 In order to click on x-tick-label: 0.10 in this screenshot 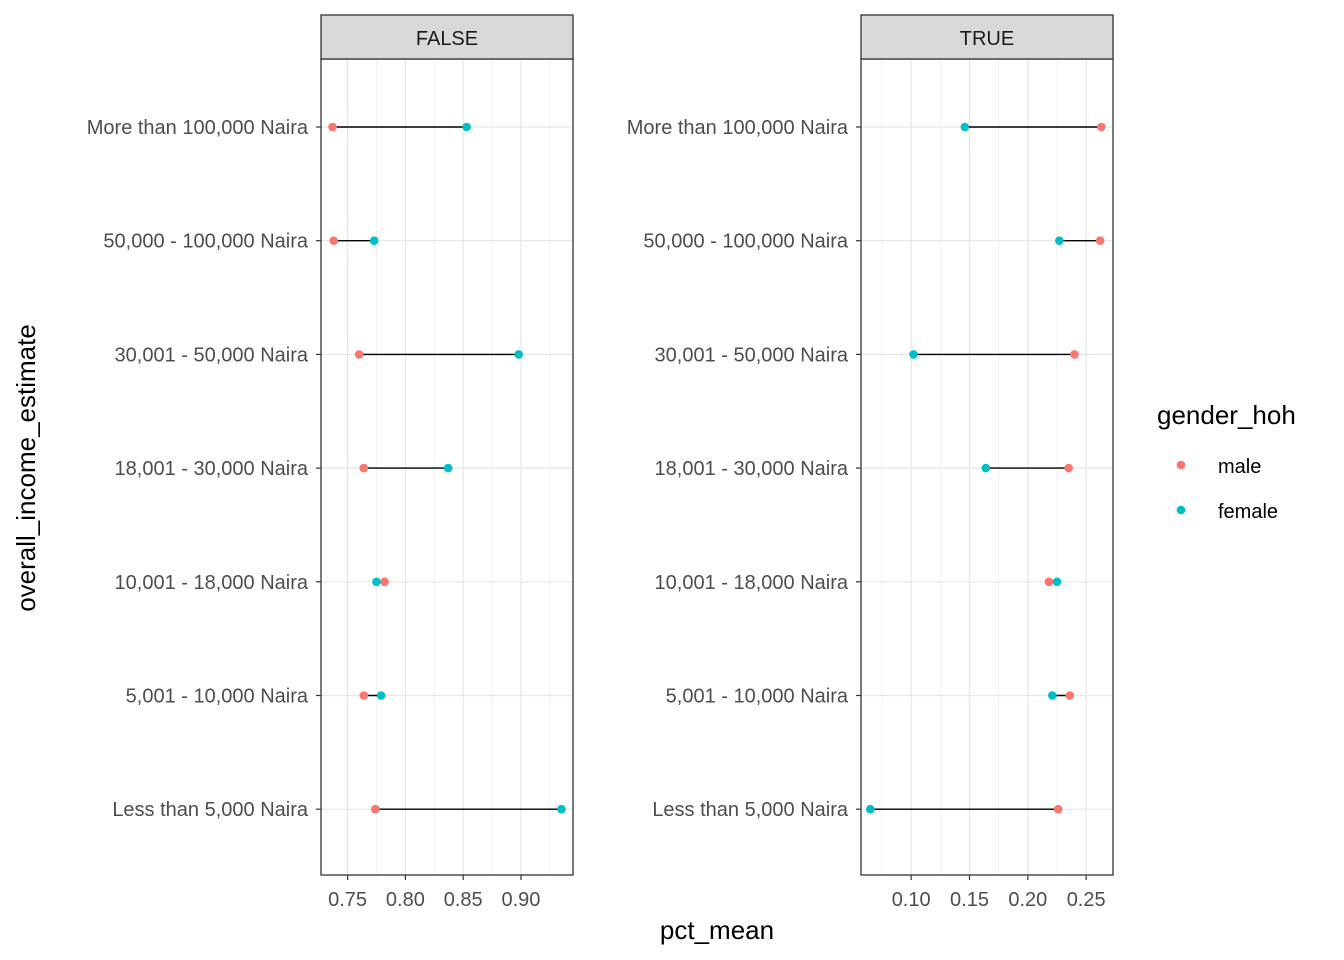, I will do `click(911, 900)`.